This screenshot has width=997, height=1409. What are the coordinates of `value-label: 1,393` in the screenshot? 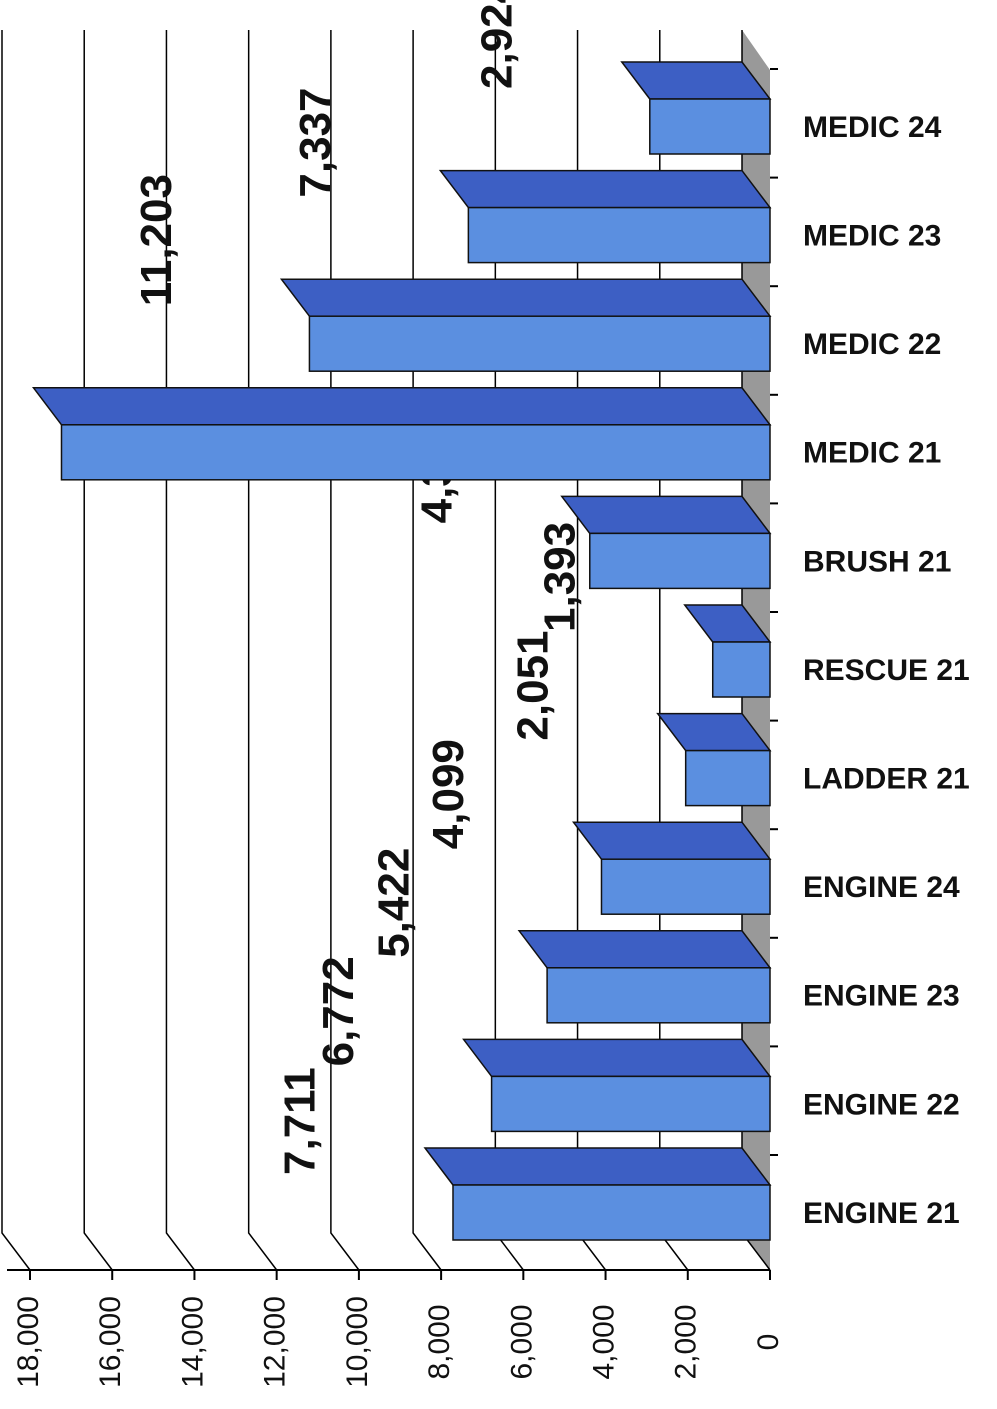 It's located at (559, 577).